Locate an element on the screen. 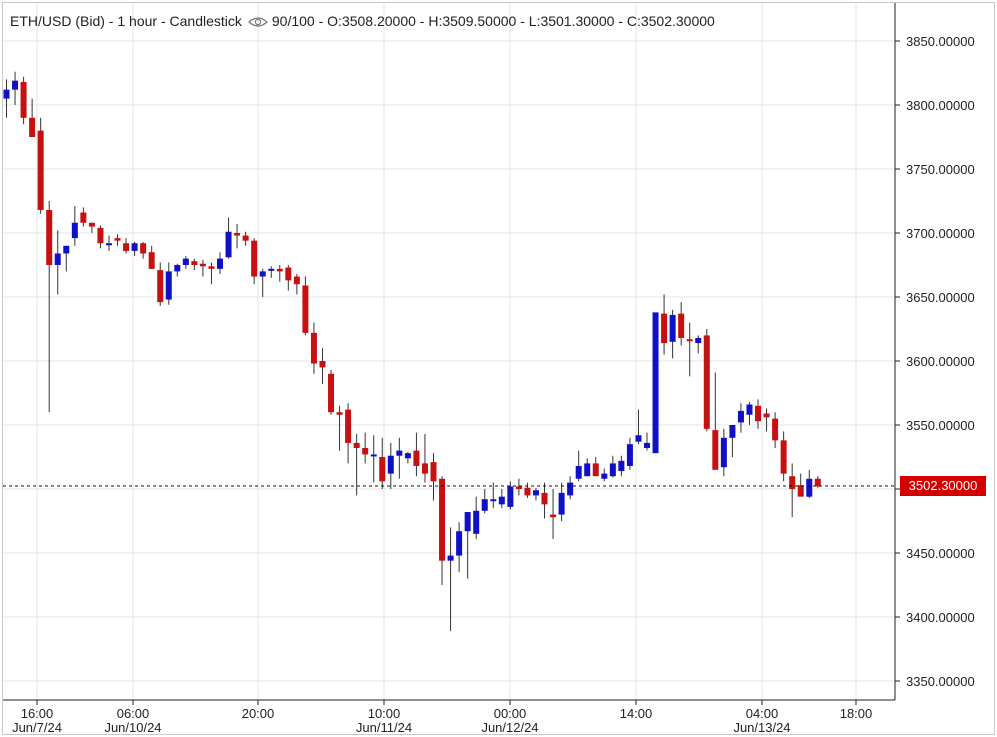 This screenshot has height=737, width=997. eye-icon is located at coordinates (257, 21).